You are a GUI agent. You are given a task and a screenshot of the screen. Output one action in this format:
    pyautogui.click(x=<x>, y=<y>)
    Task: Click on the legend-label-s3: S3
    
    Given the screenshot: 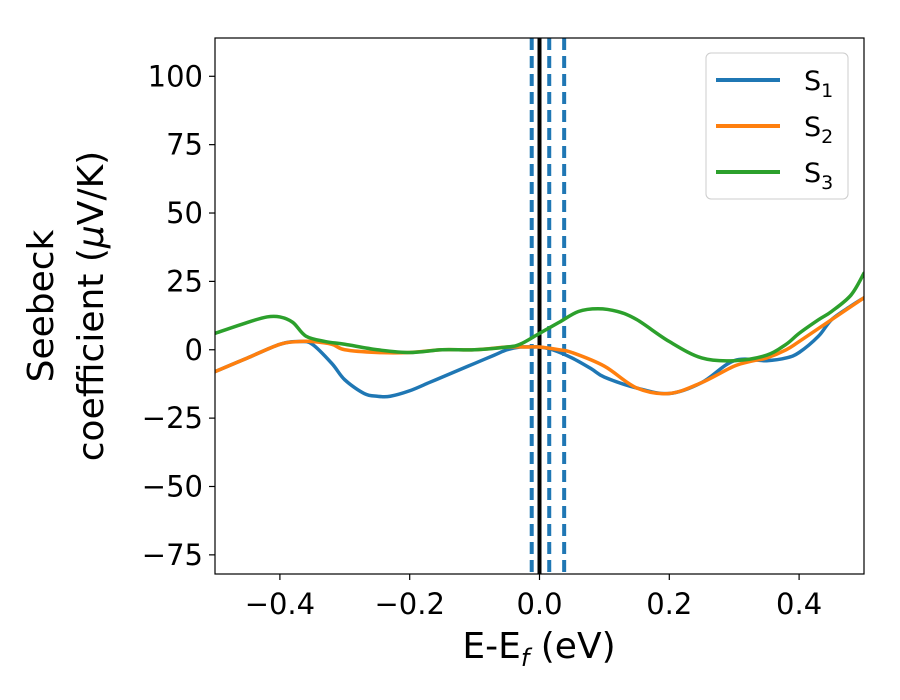 What is the action you would take?
    pyautogui.click(x=818, y=176)
    